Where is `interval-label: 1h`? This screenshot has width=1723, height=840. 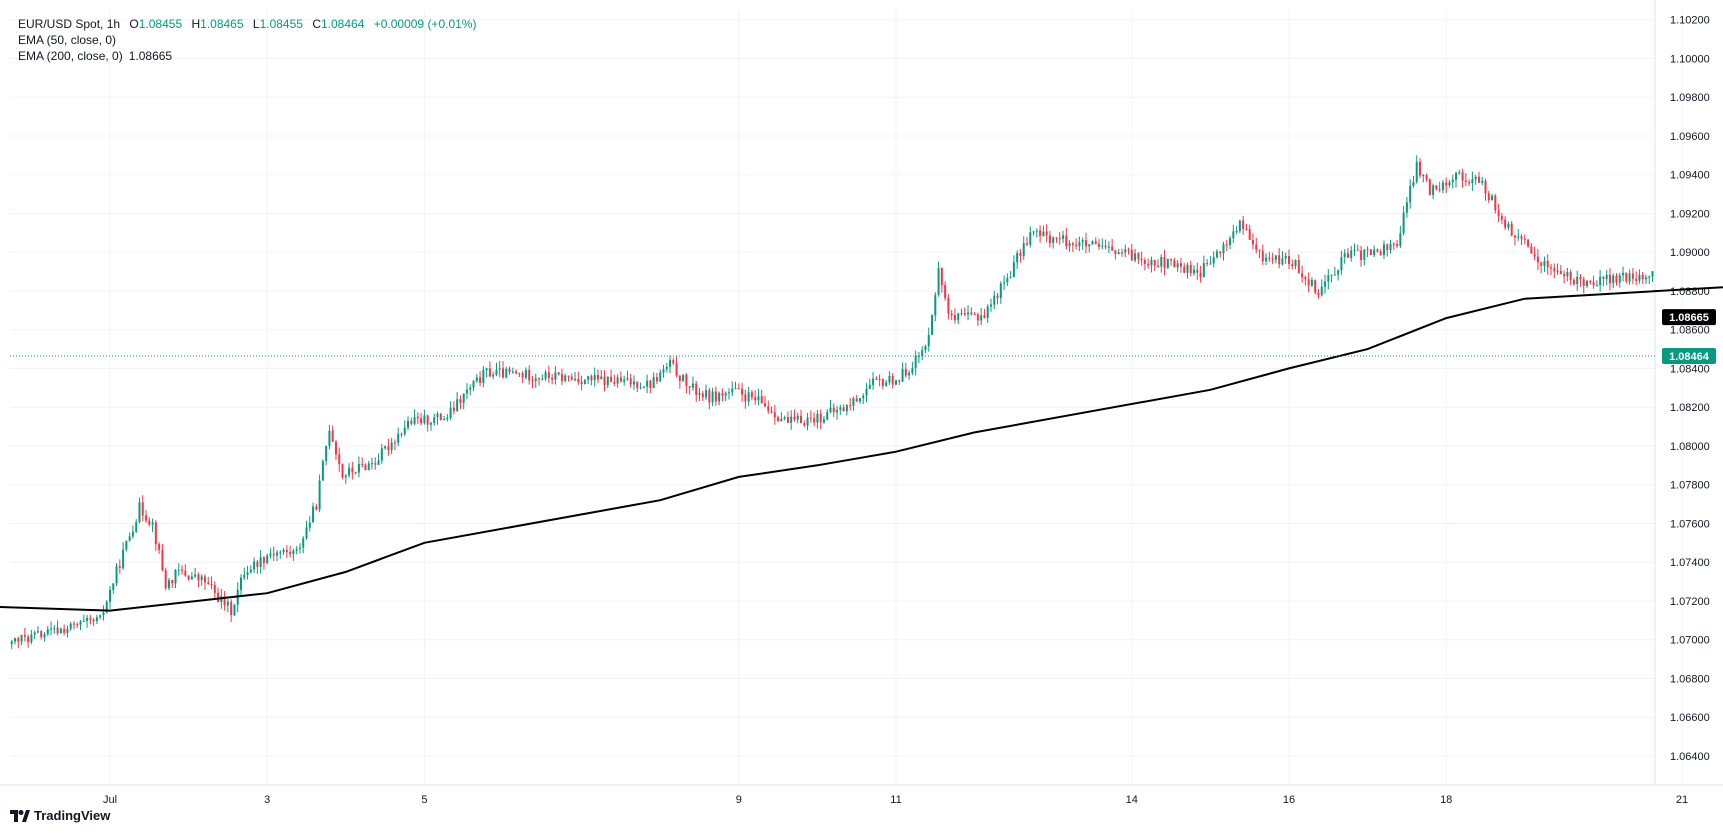 interval-label: 1h is located at coordinates (113, 24).